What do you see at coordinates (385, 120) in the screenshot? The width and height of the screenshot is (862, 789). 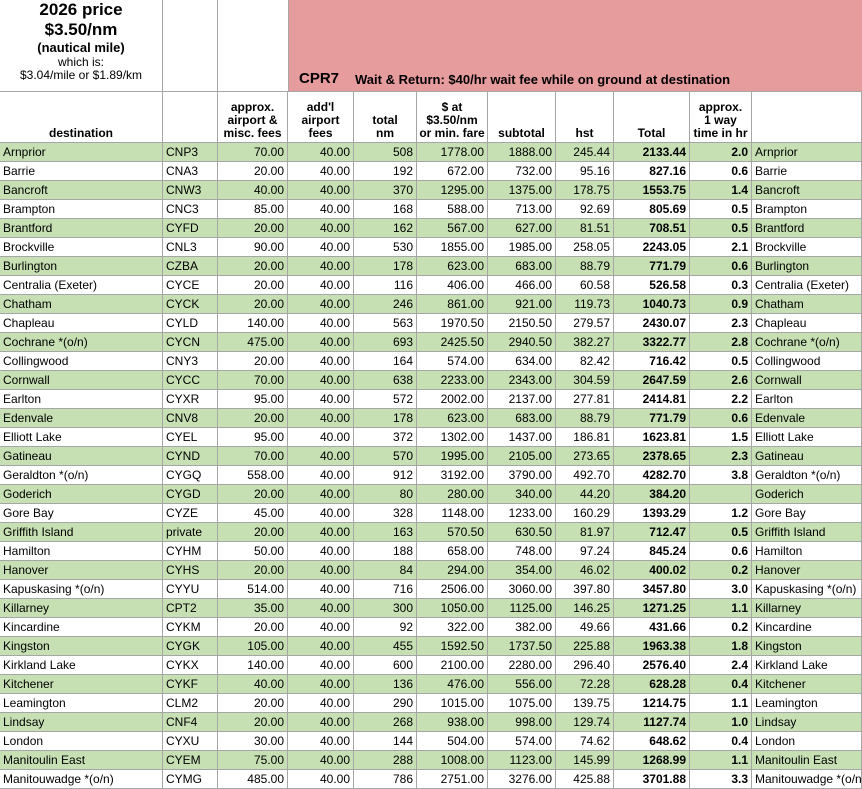 I see `header-line: total` at bounding box center [385, 120].